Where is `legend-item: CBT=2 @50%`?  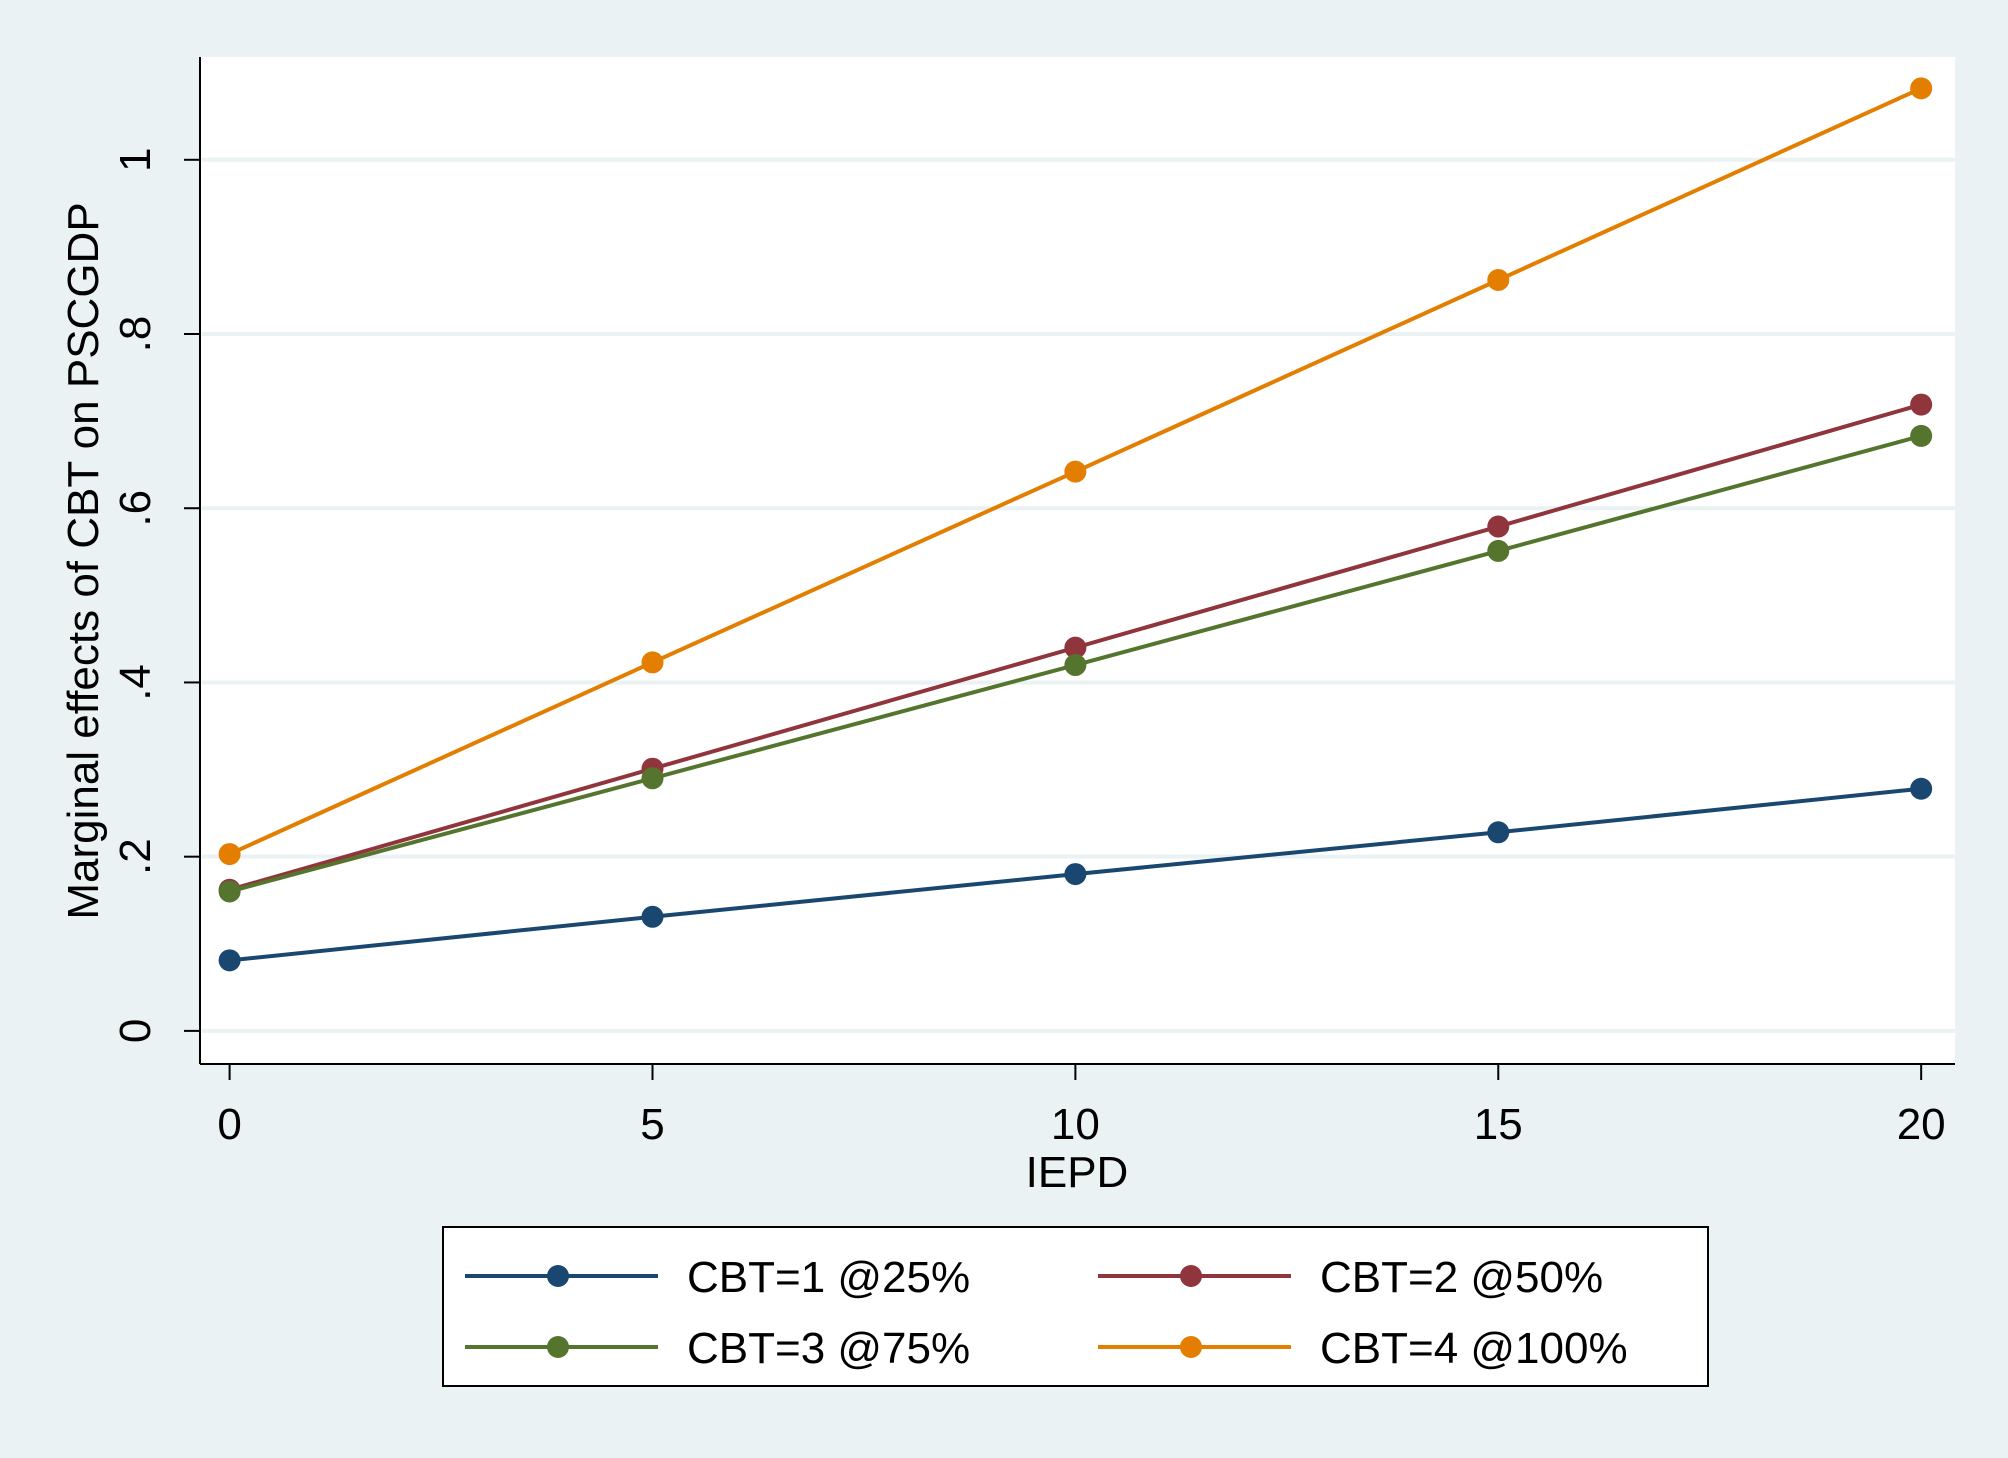
legend-item: CBT=2 @50% is located at coordinates (1350, 1277).